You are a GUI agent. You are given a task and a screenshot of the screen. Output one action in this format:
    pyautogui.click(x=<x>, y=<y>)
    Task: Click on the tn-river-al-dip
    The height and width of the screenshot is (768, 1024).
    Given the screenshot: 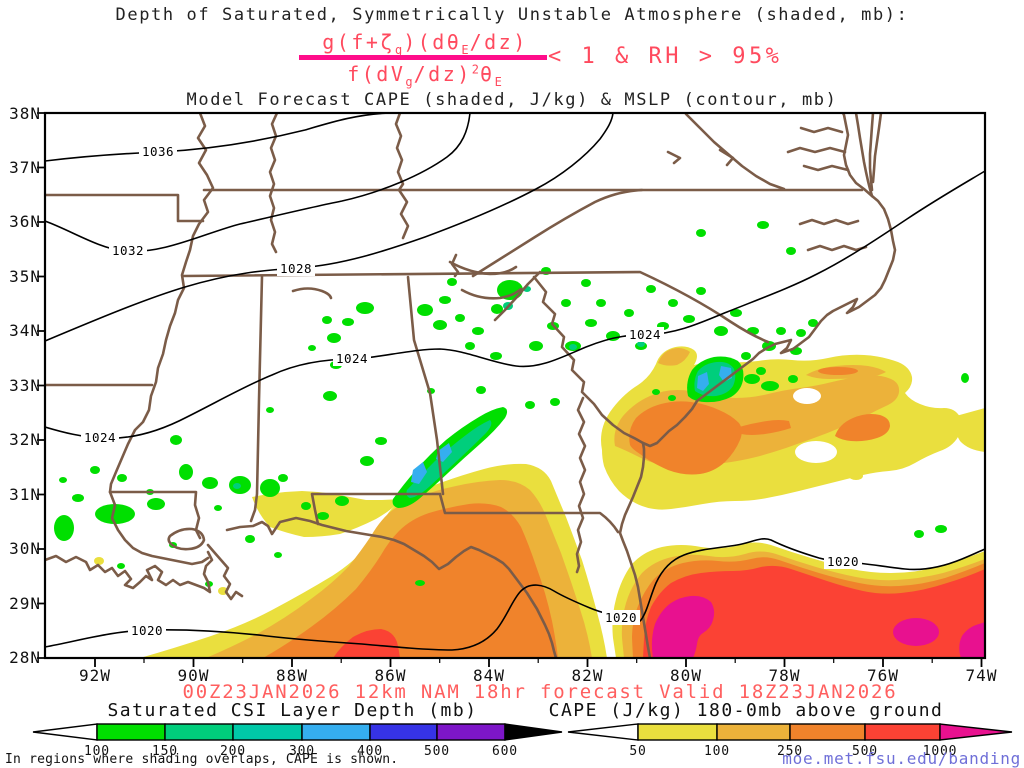 What is the action you would take?
    pyautogui.click(x=485, y=280)
    